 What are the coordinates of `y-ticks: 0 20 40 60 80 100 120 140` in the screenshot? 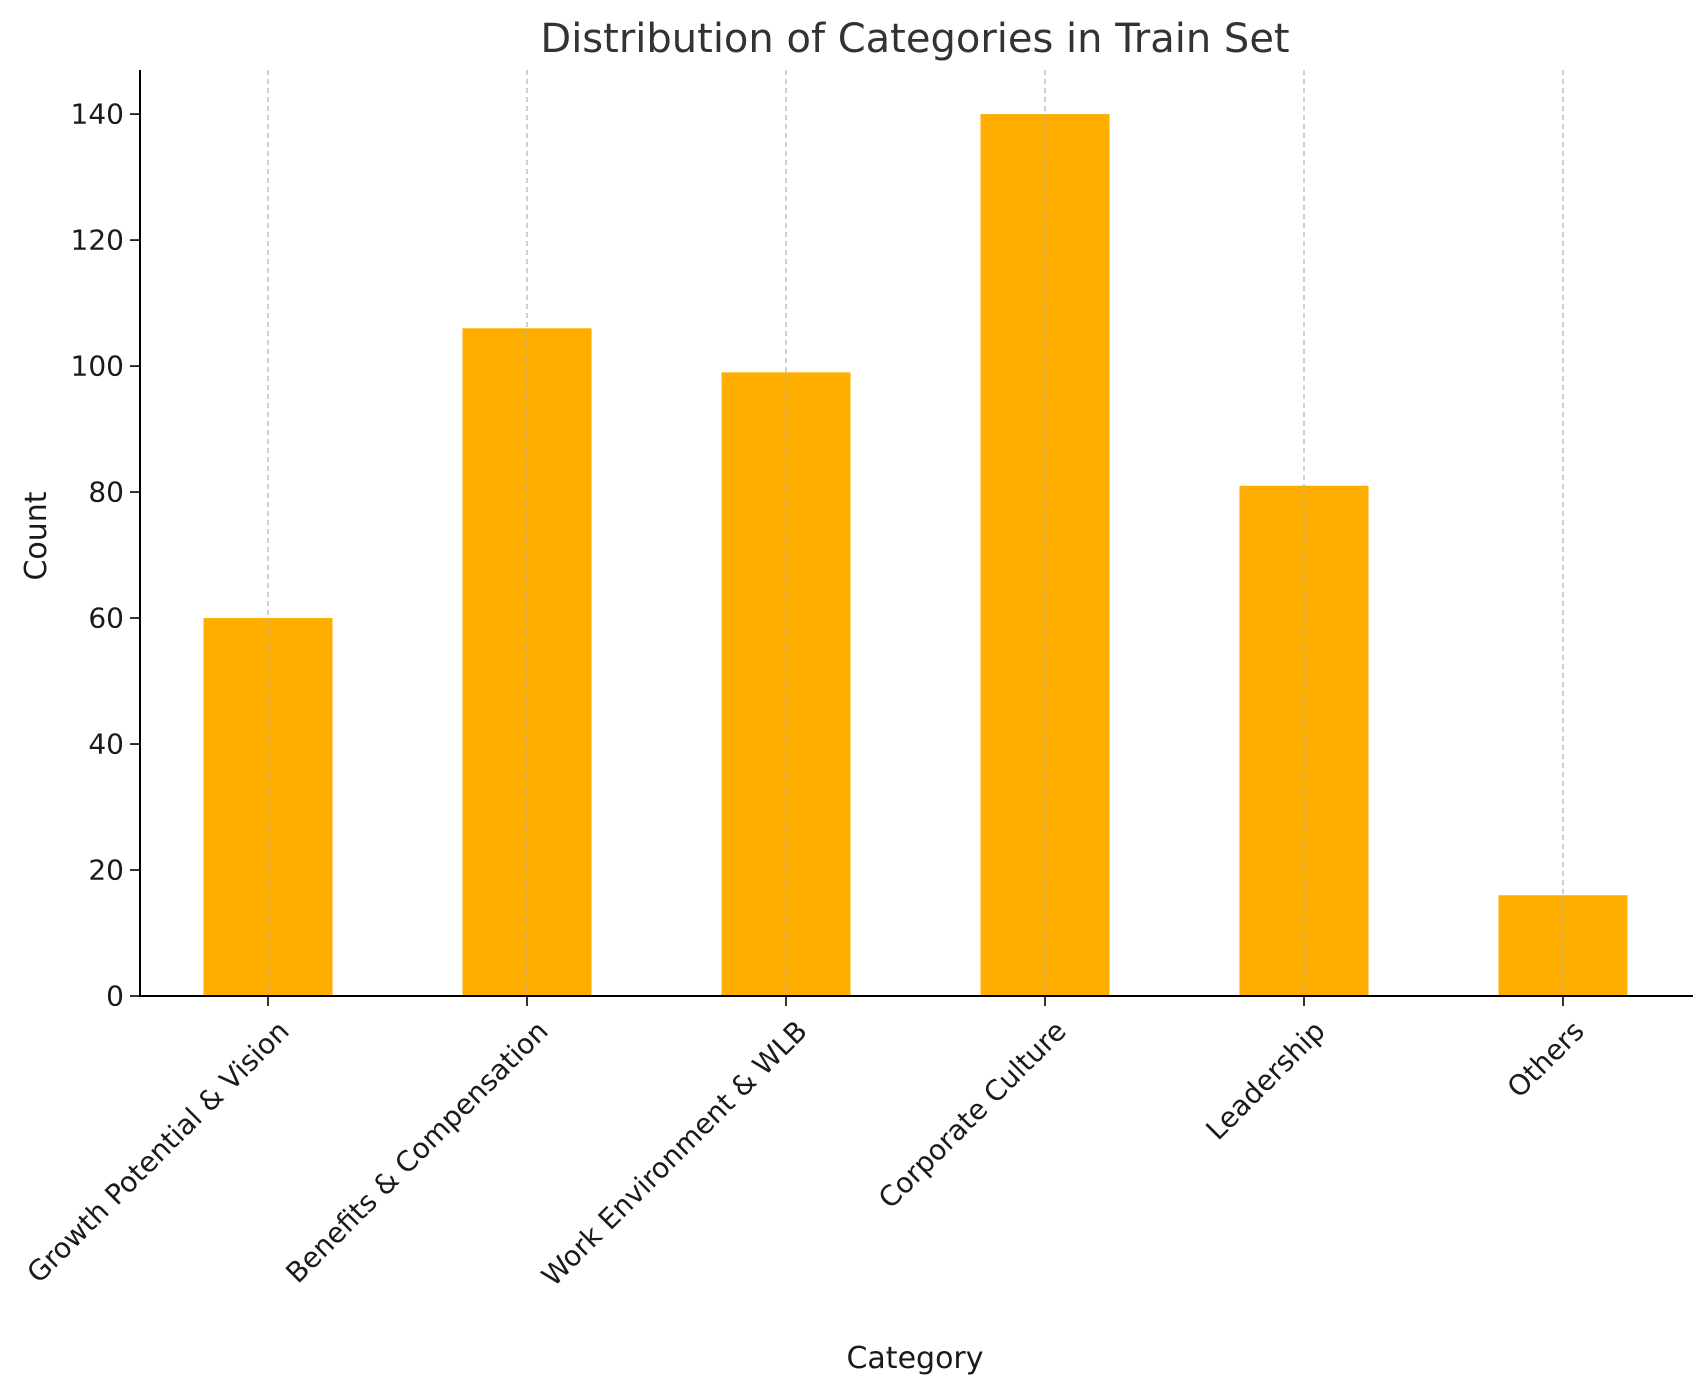 It's located at (105, 555).